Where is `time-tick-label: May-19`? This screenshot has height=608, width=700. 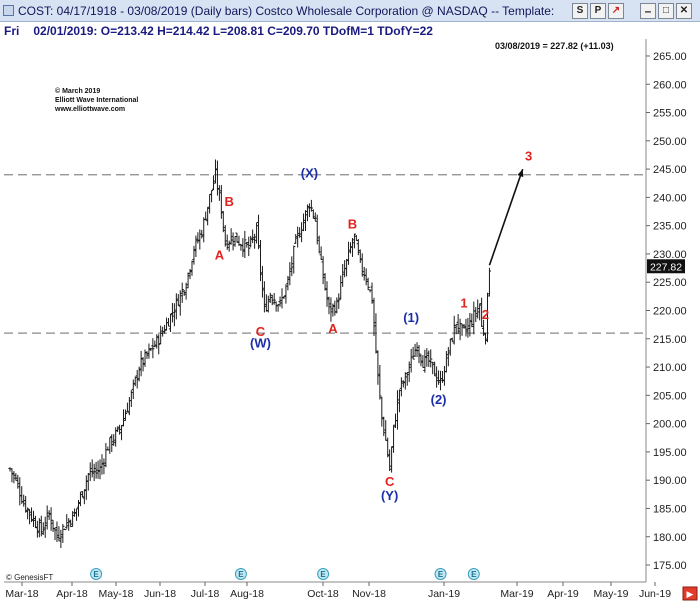 time-tick-label: May-19 is located at coordinates (610, 594).